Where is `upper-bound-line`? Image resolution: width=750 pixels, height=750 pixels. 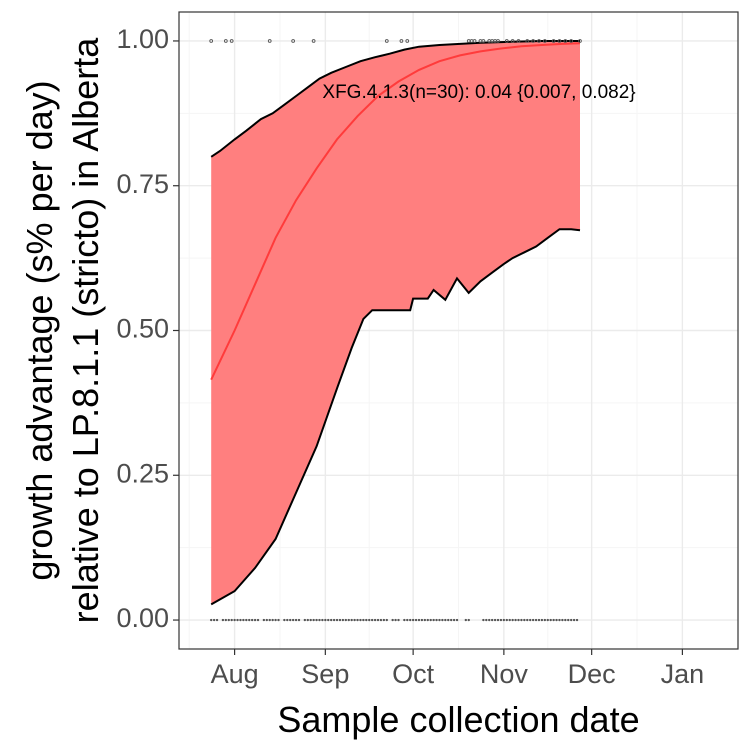 upper-bound-line is located at coordinates (395, 99).